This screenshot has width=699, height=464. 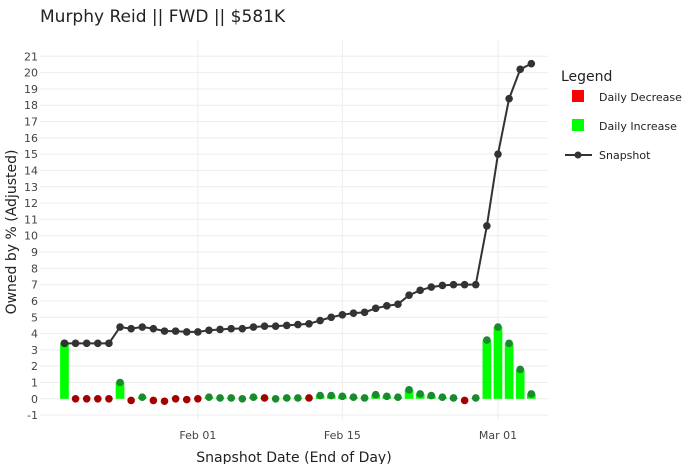 I want to click on y-tick-label: 10, so click(x=31, y=236).